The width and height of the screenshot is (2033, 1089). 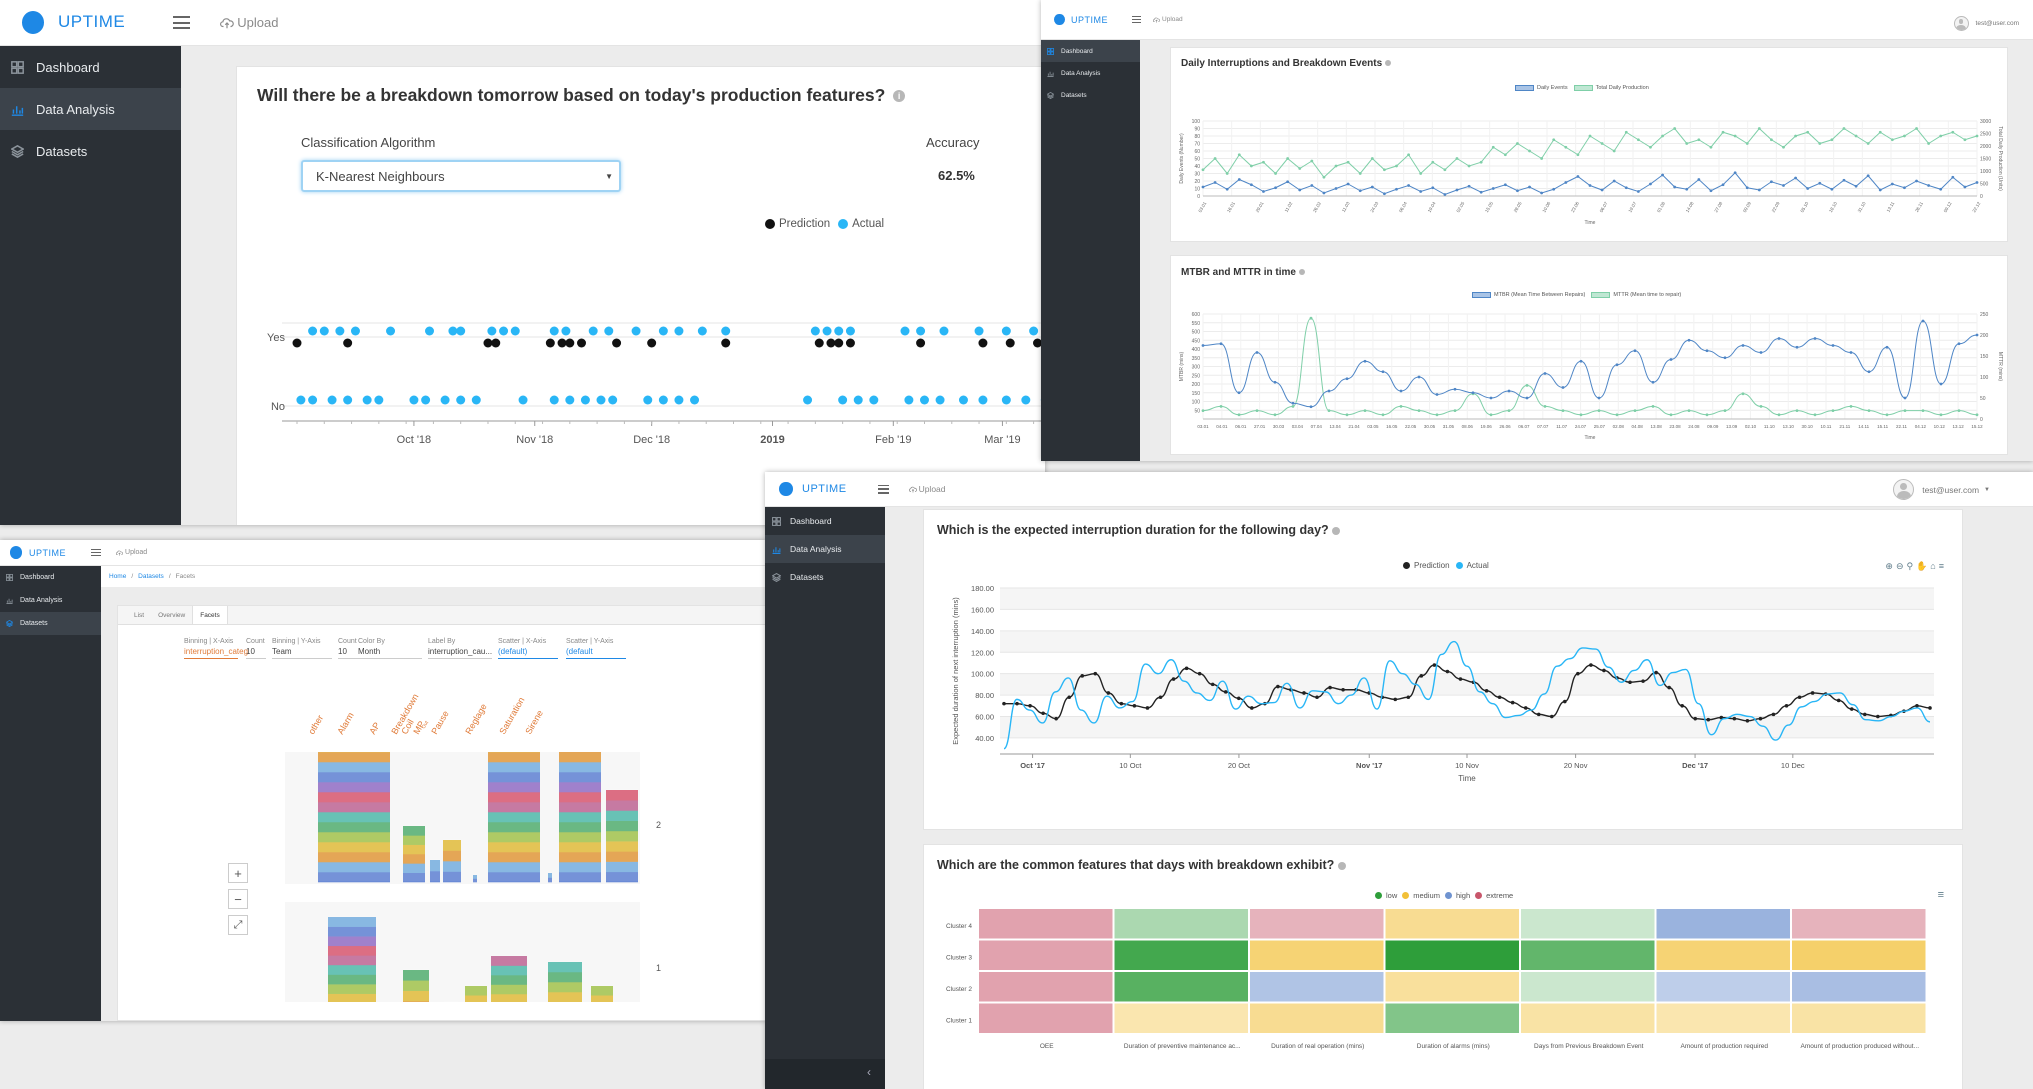 What do you see at coordinates (596, 648) in the screenshot?
I see `facet-control: Scatter | Y-Axis (default` at bounding box center [596, 648].